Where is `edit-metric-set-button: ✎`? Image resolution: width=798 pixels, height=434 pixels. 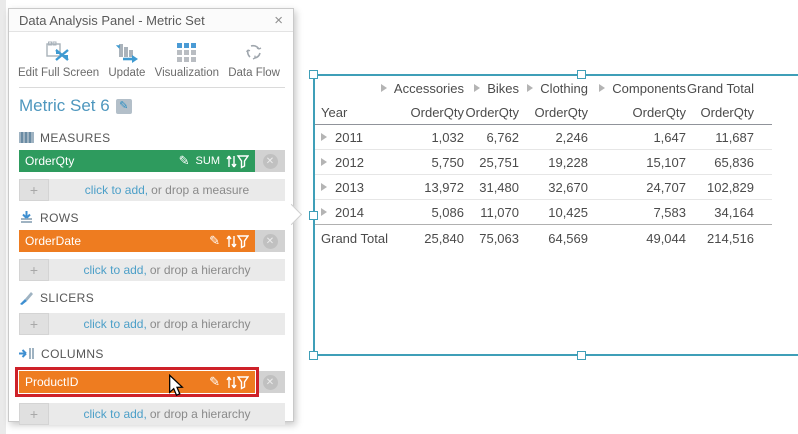 edit-metric-set-button: ✎ is located at coordinates (123, 106).